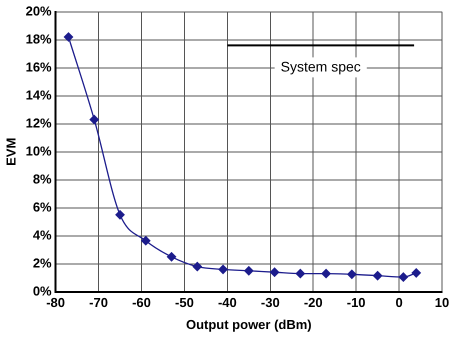  What do you see at coordinates (313, 302) in the screenshot?
I see `x-tick-label: -20` at bounding box center [313, 302].